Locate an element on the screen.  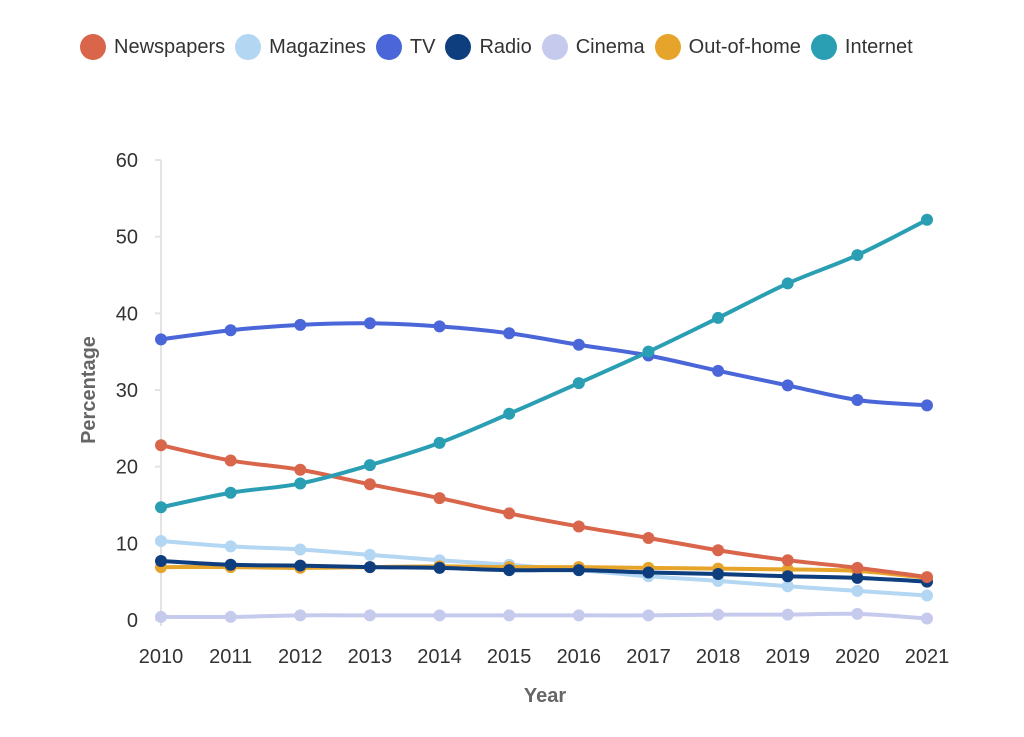
legend-item-cinema: Cinema is located at coordinates (593, 47).